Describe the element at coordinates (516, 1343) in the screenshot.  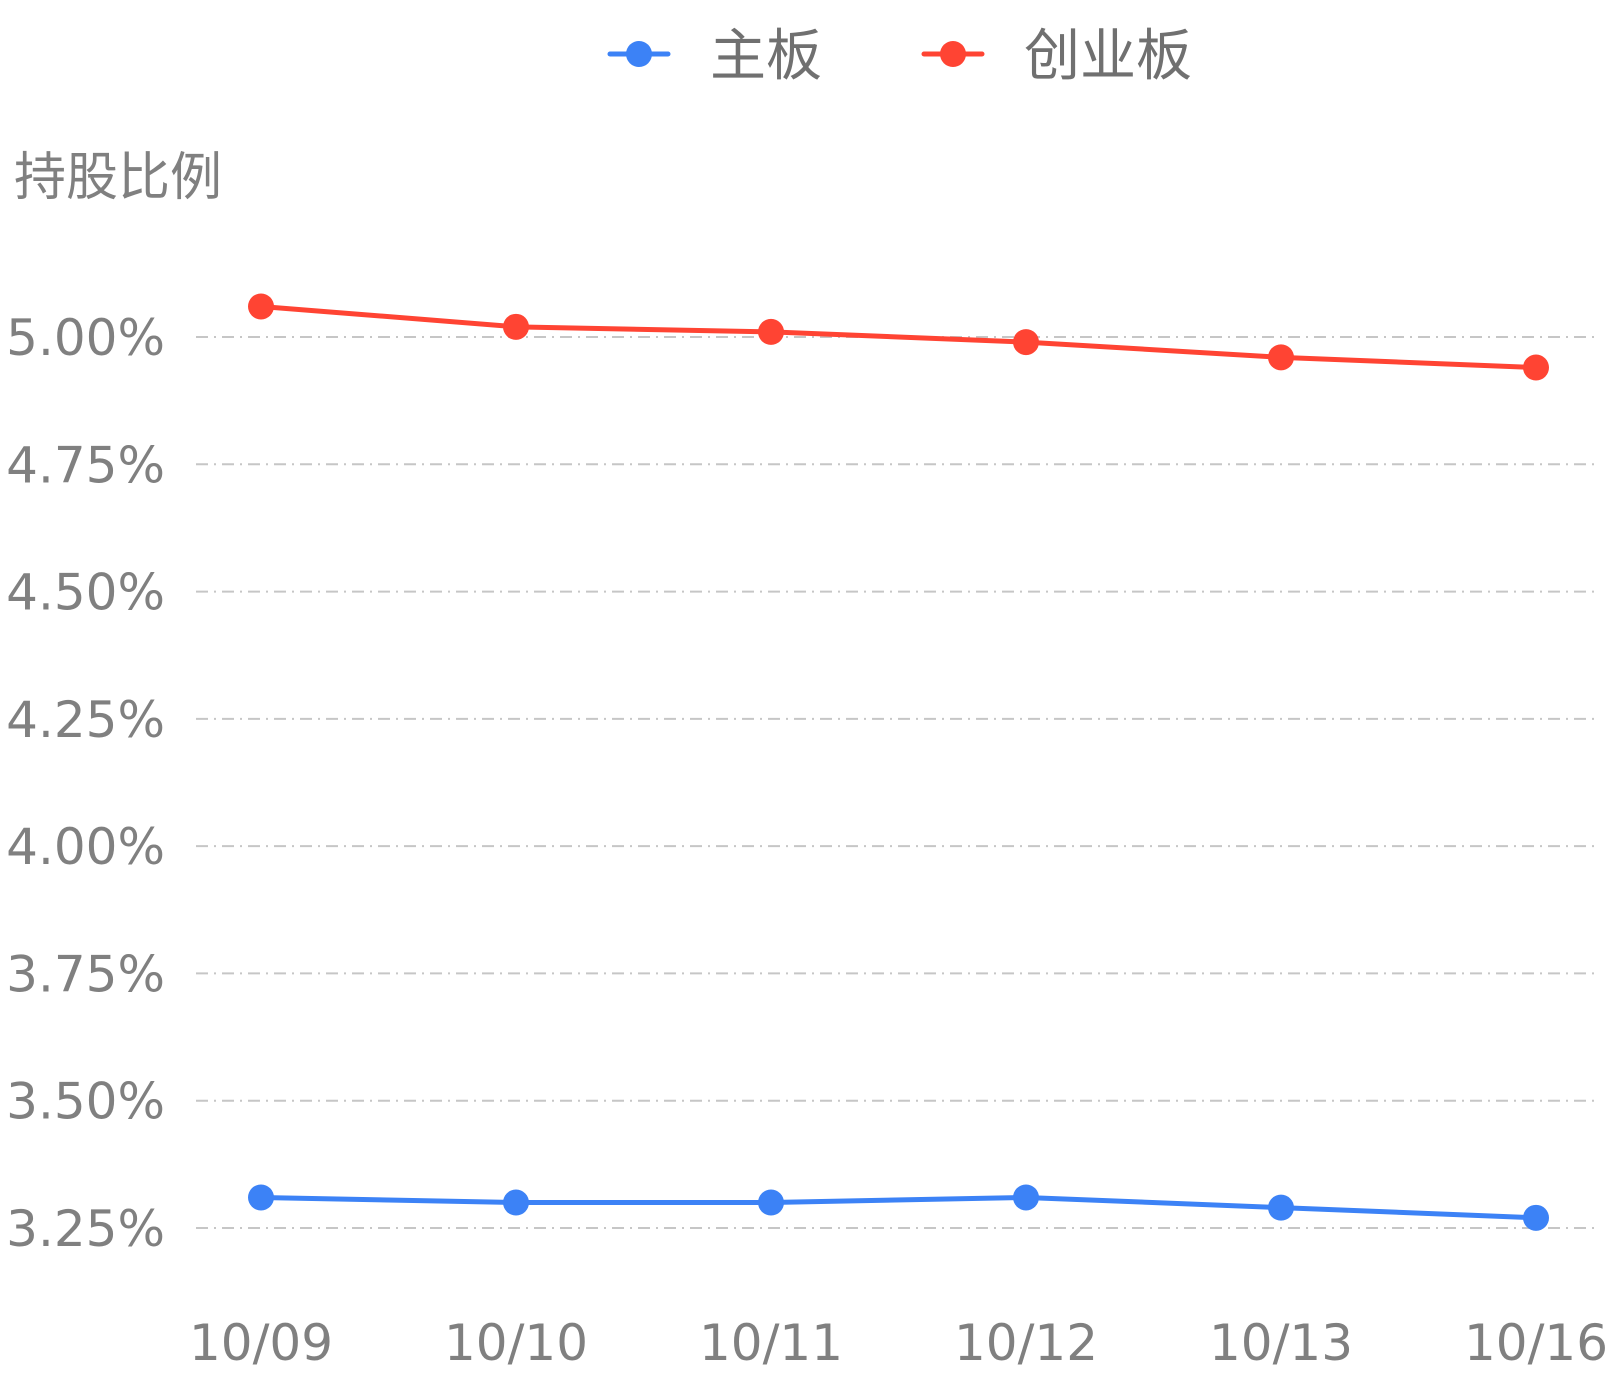
I see `x-tick-label: 10/10` at that location.